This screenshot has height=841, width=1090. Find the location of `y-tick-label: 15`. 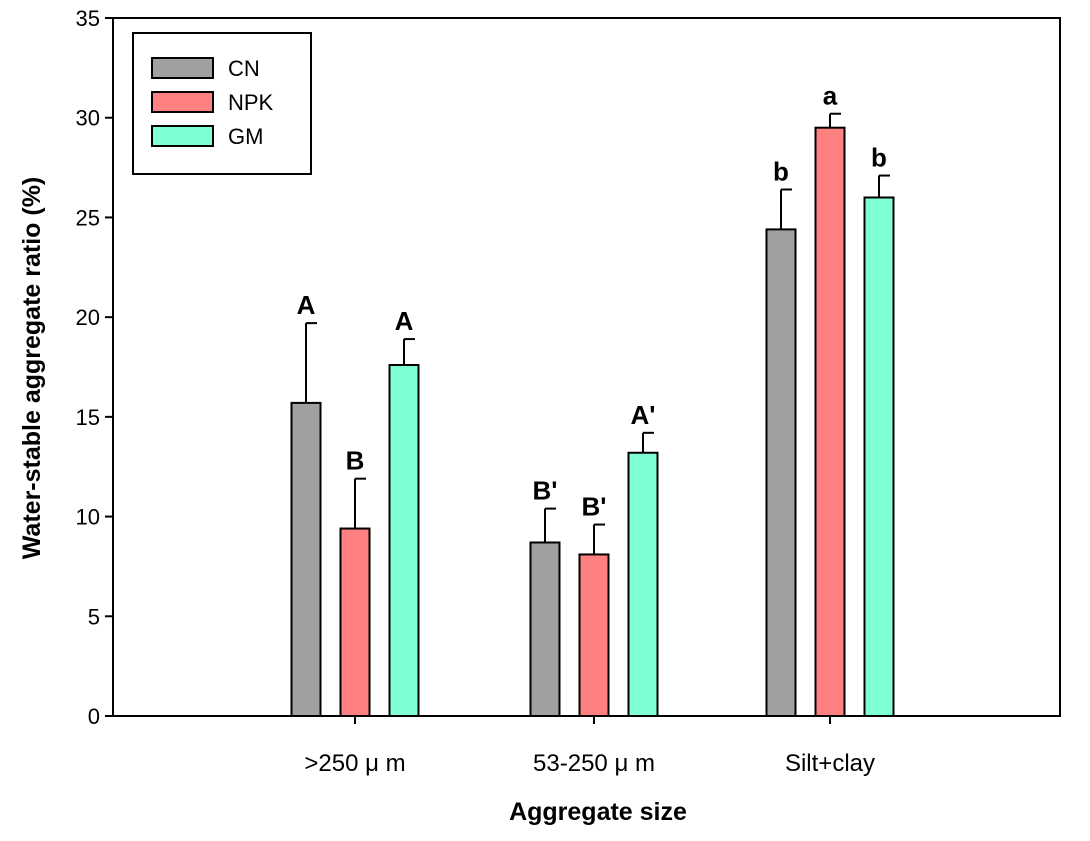

y-tick-label: 15 is located at coordinates (88, 417).